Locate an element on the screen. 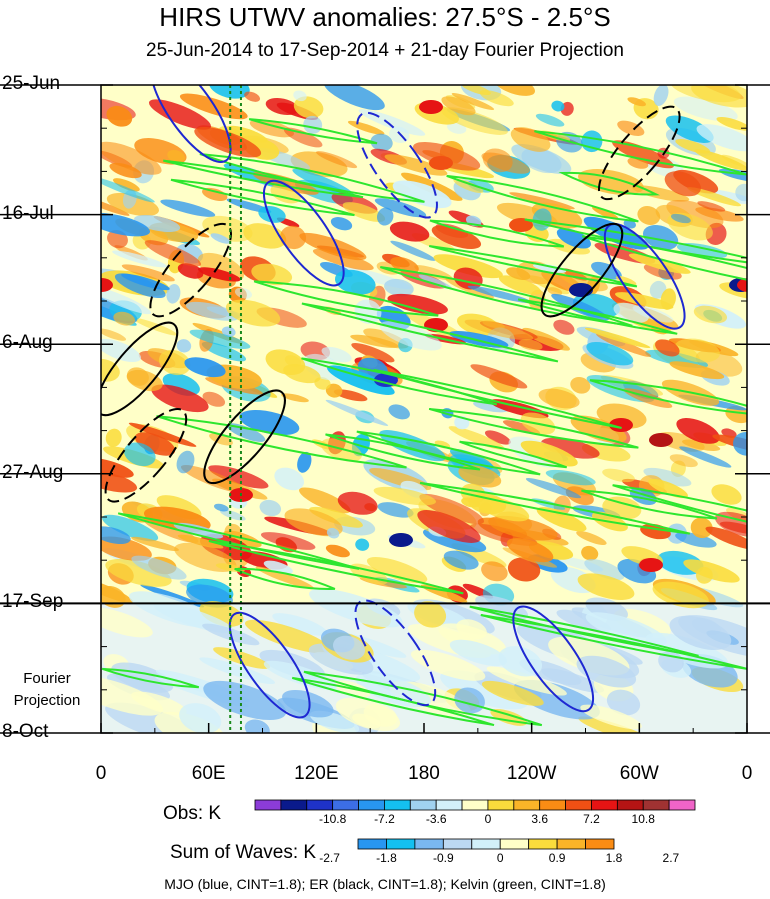 Image resolution: width=770 pixels, height=899 pixels. mjo-contour is located at coordinates (397, 165).